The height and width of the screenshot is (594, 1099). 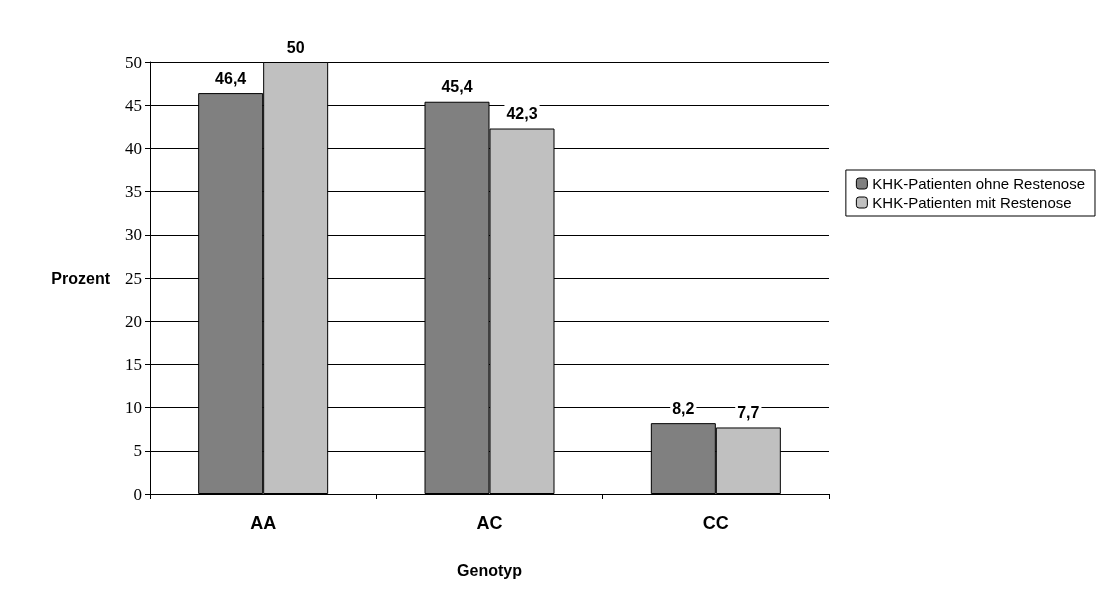 I want to click on y-axis-title: Prozent, so click(x=81, y=278).